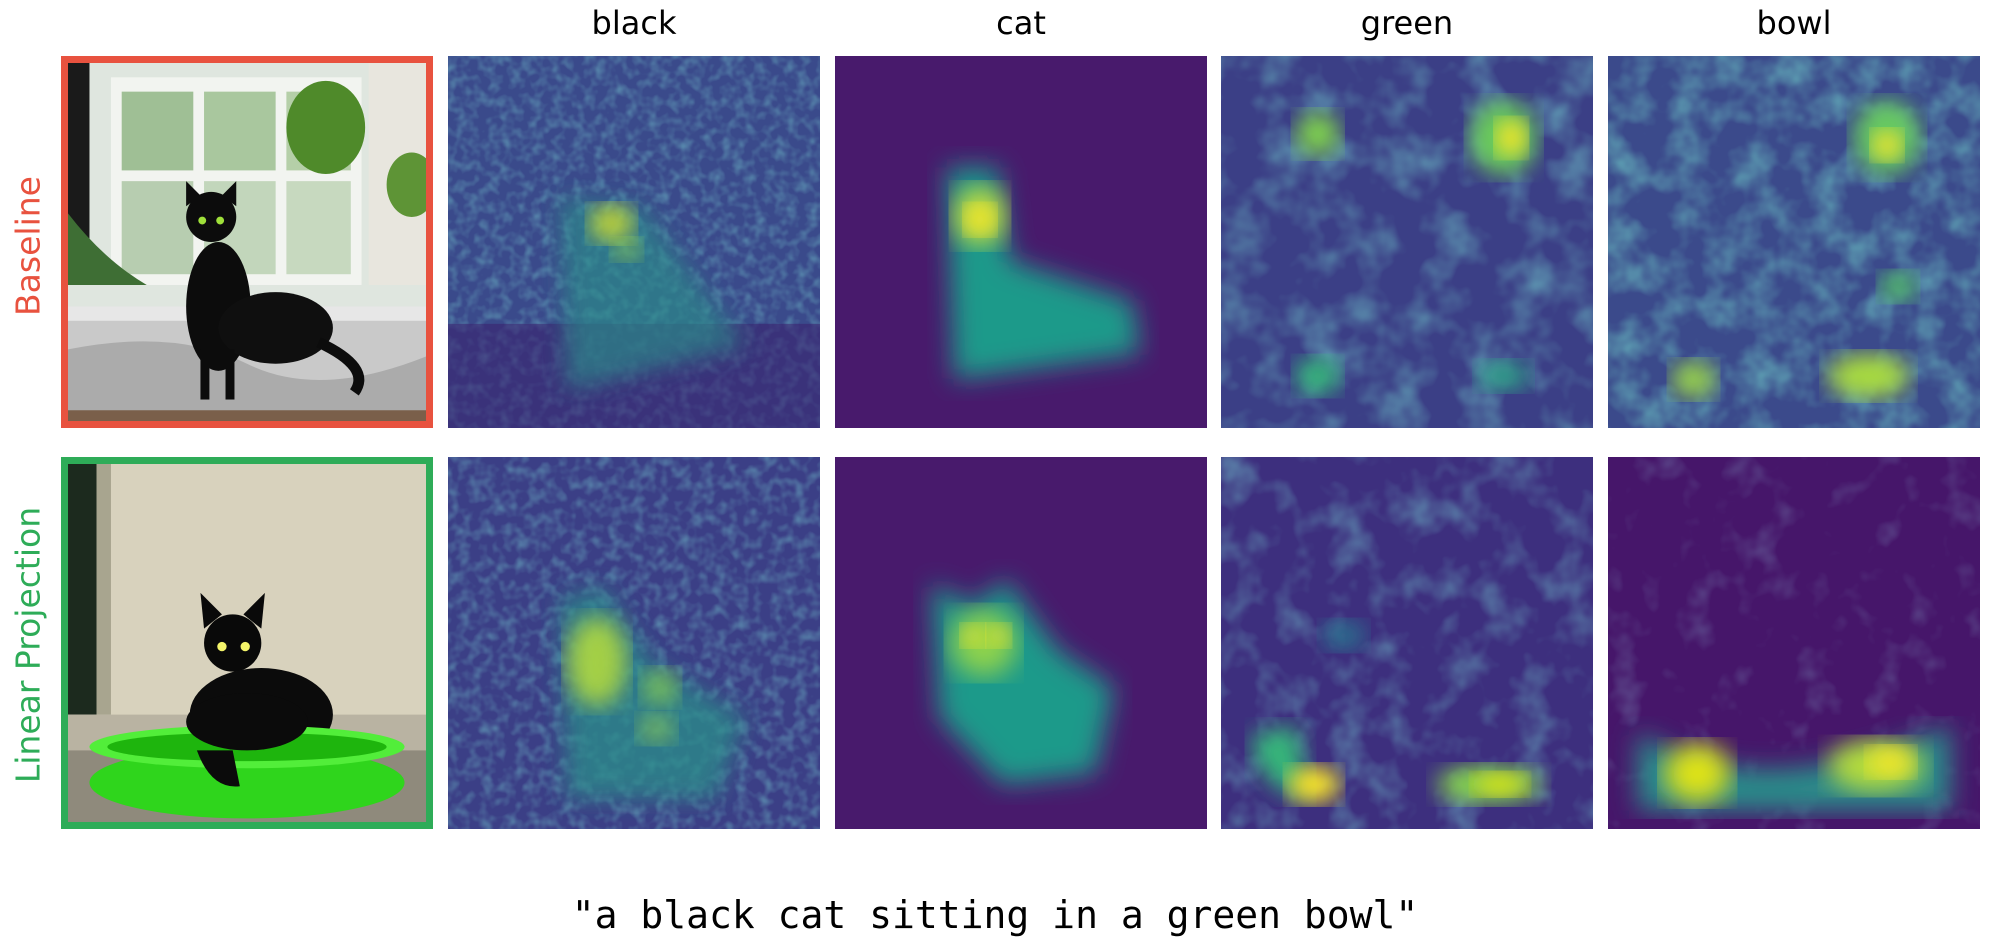 This screenshot has width=1990, height=951. Describe the element at coordinates (1021, 23) in the screenshot. I see `column-label-cat: cat` at that location.